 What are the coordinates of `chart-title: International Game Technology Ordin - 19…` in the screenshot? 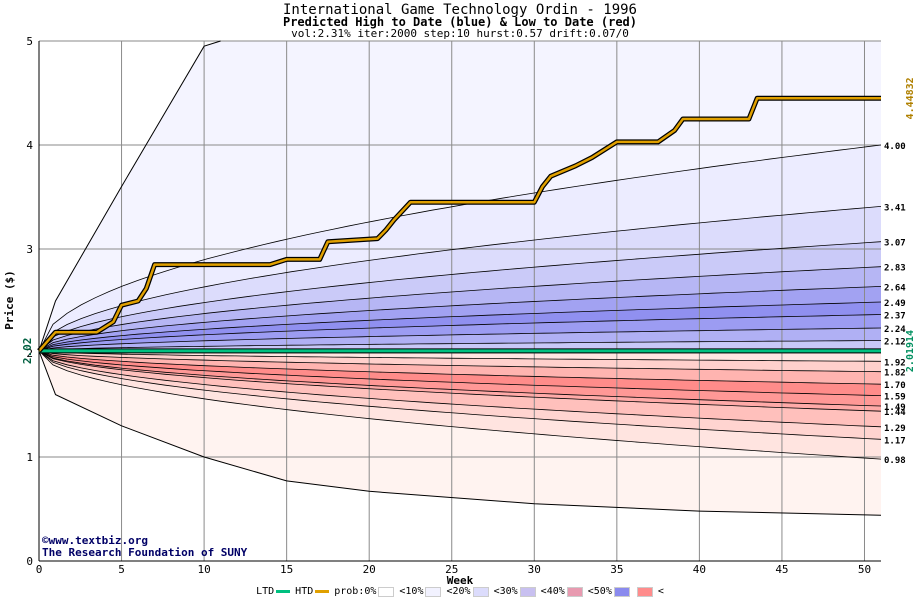 It's located at (459, 10).